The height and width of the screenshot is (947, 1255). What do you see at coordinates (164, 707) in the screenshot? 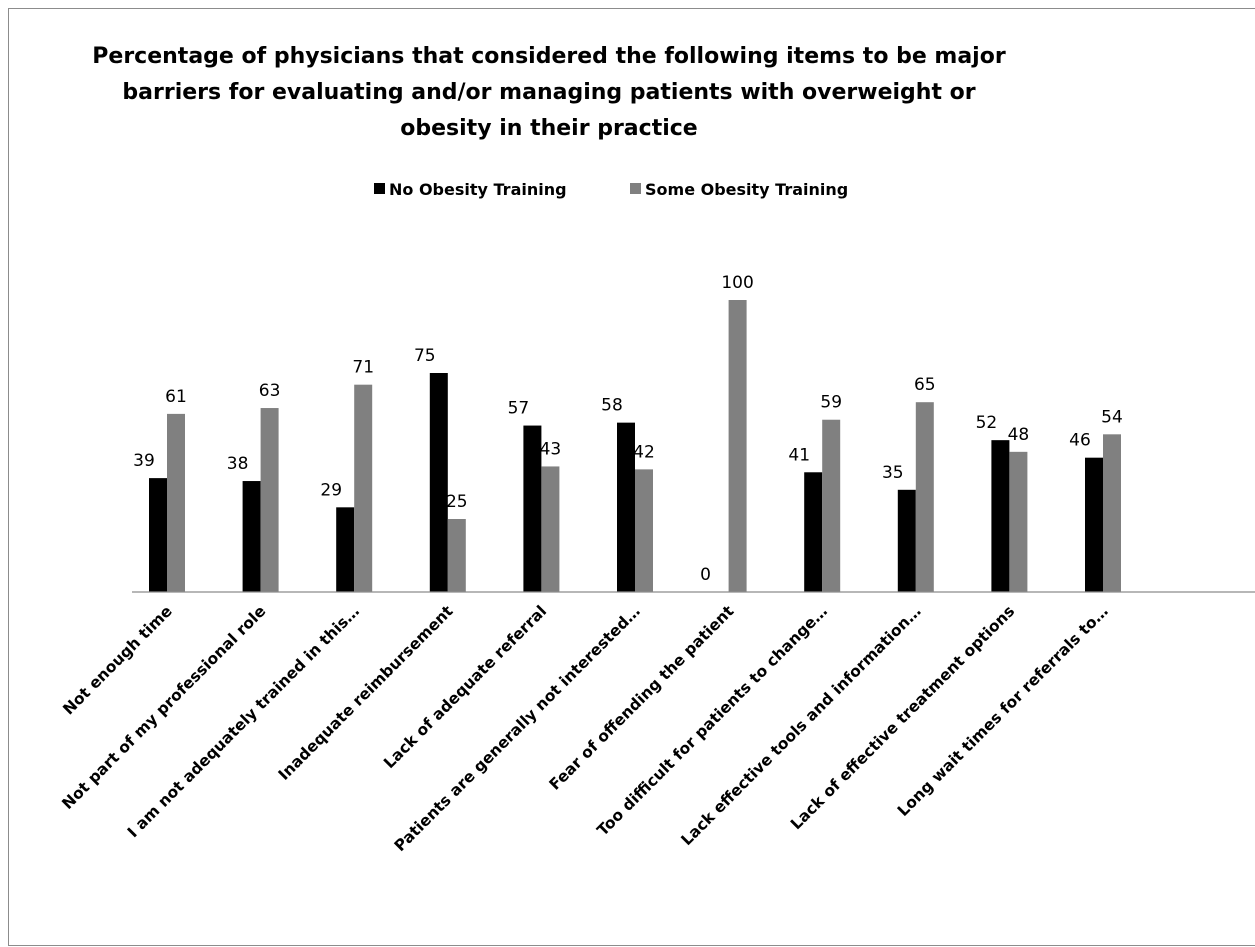
I see `category-label-1: Not part of my professional role` at bounding box center [164, 707].